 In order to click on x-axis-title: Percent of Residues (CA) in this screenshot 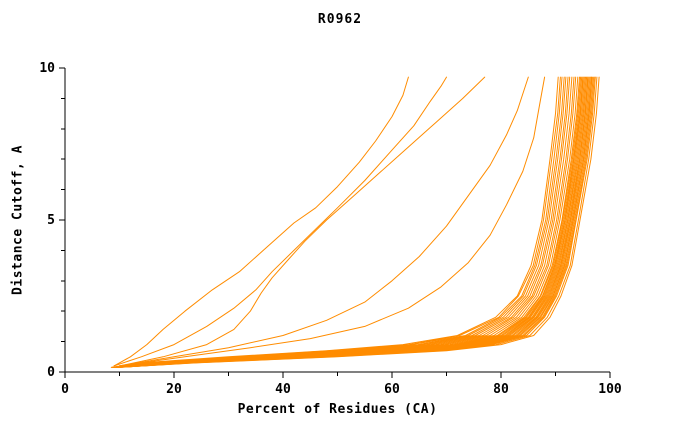, I will do `click(337, 409)`.